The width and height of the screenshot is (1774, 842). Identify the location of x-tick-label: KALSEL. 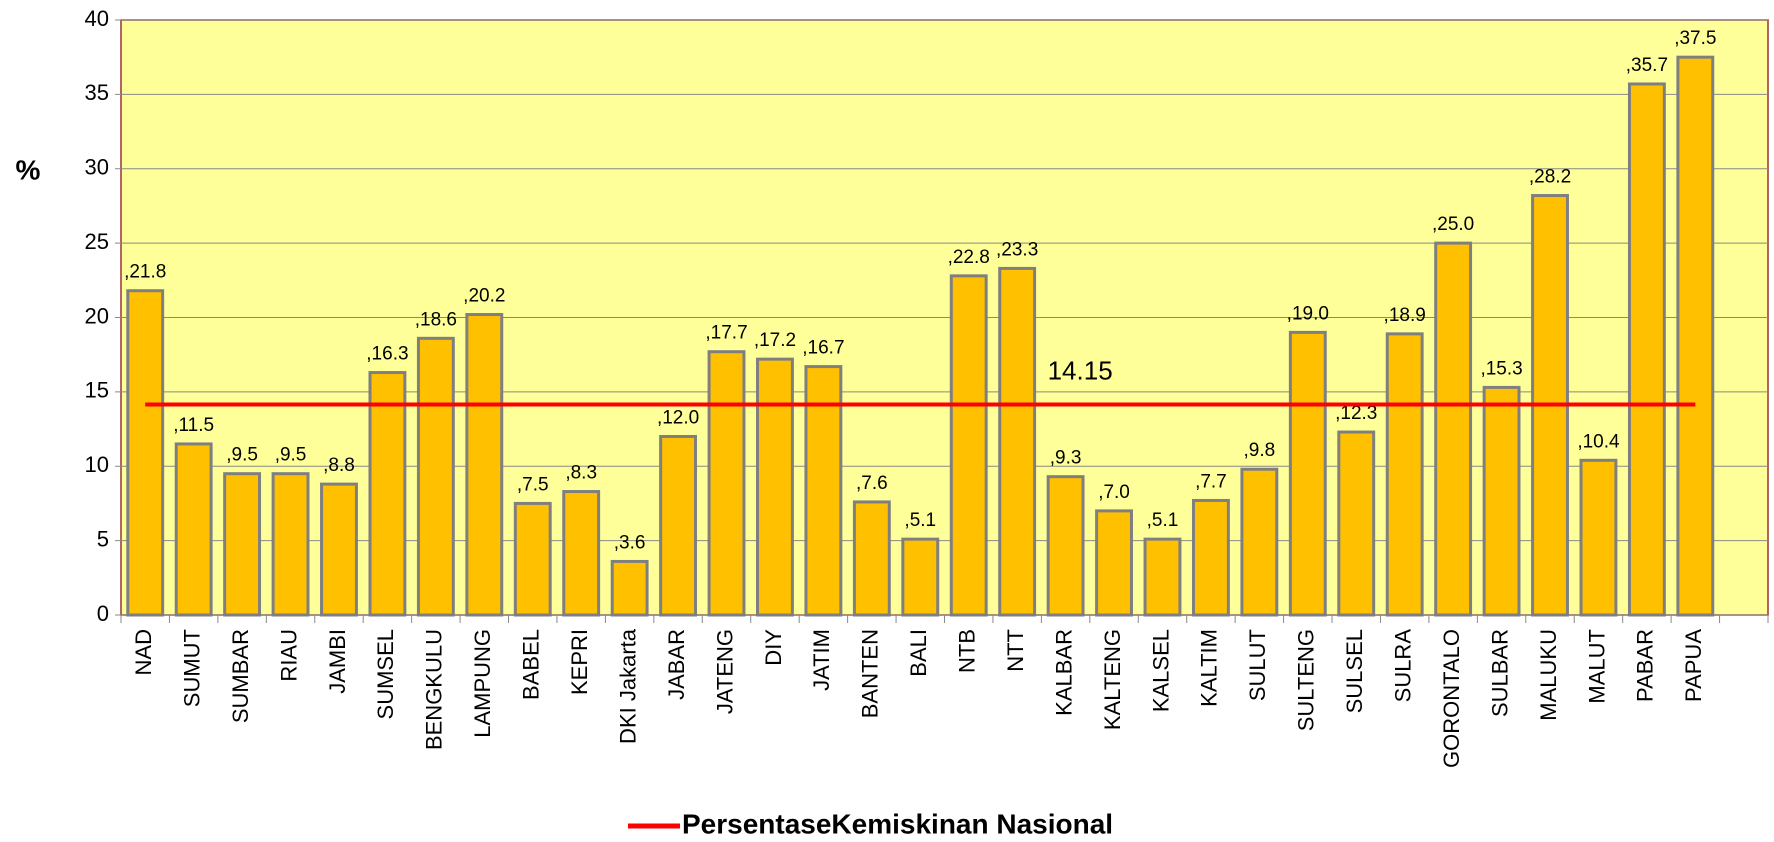
(1160, 670).